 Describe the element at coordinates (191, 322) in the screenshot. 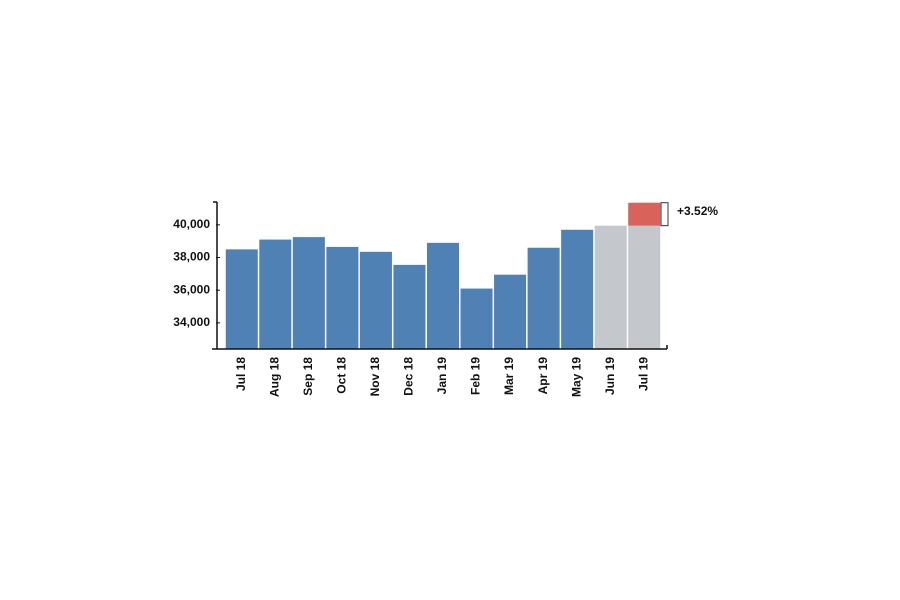

I see `y-tick-label: 34,000` at that location.